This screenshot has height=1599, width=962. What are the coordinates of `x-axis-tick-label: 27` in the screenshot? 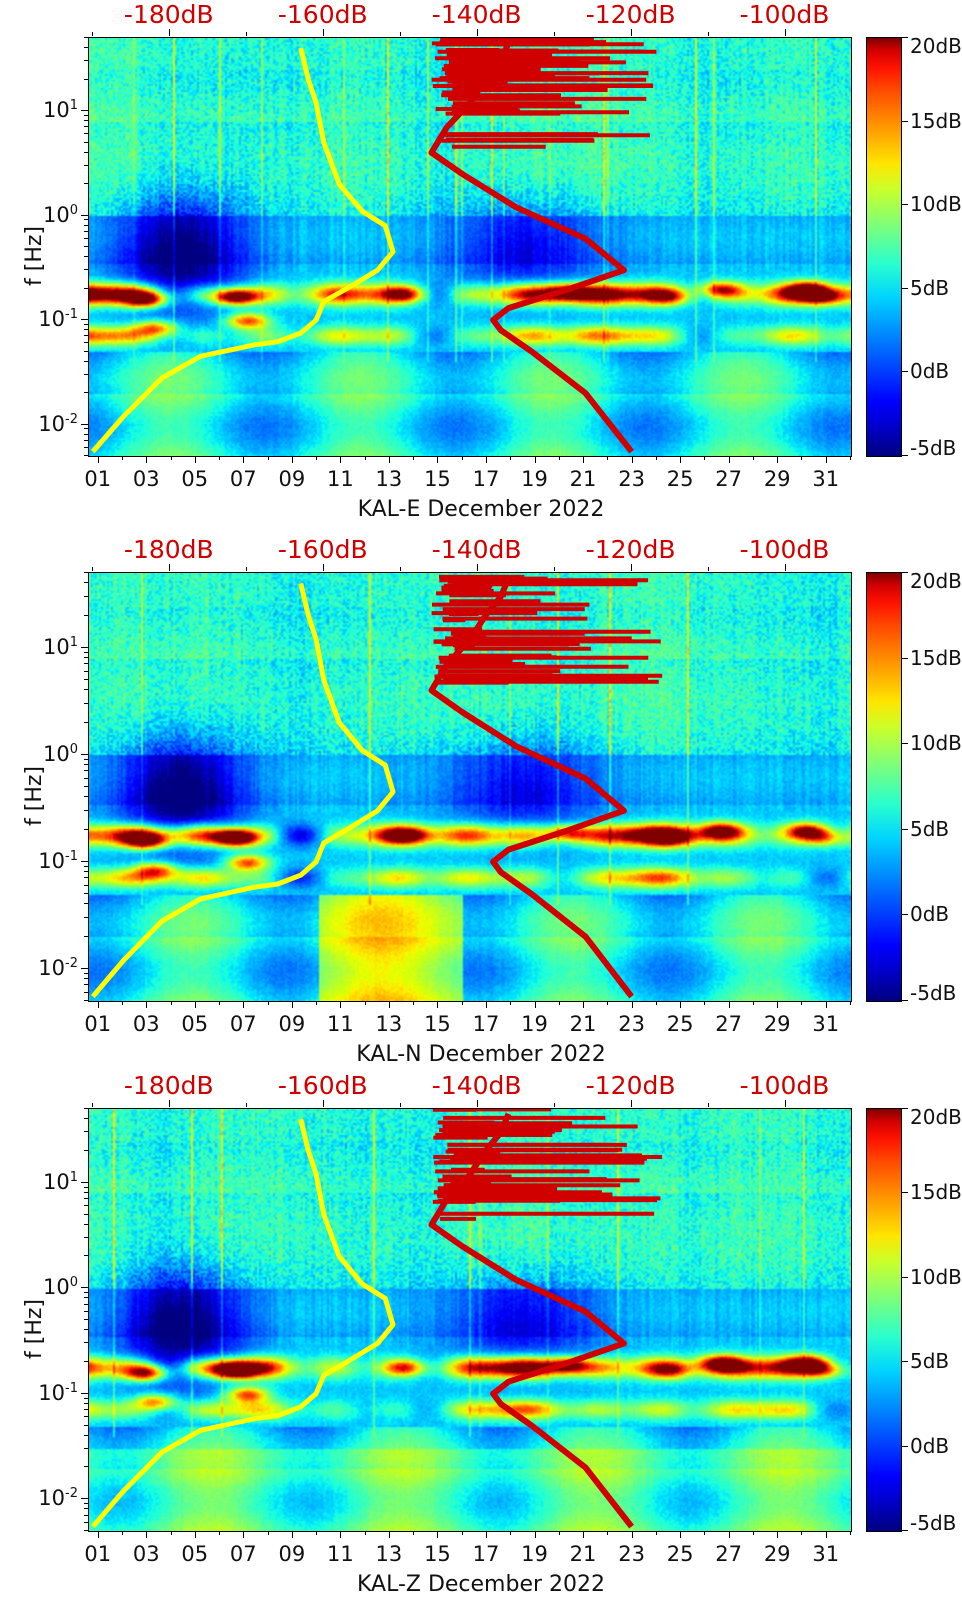 It's located at (729, 1554).